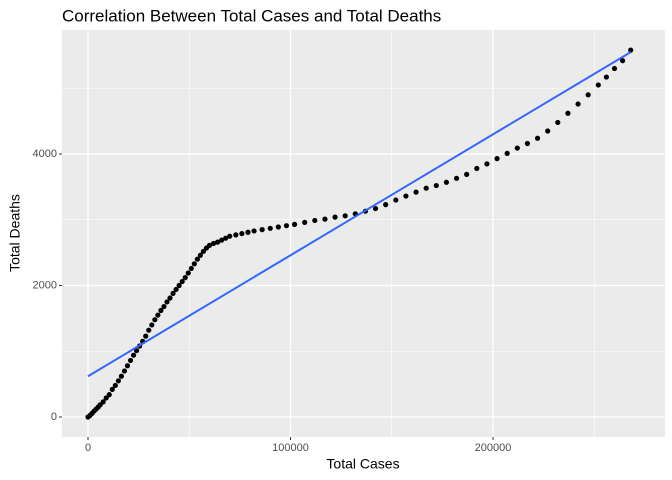  I want to click on y-tick-label: 2000, so click(45, 285).